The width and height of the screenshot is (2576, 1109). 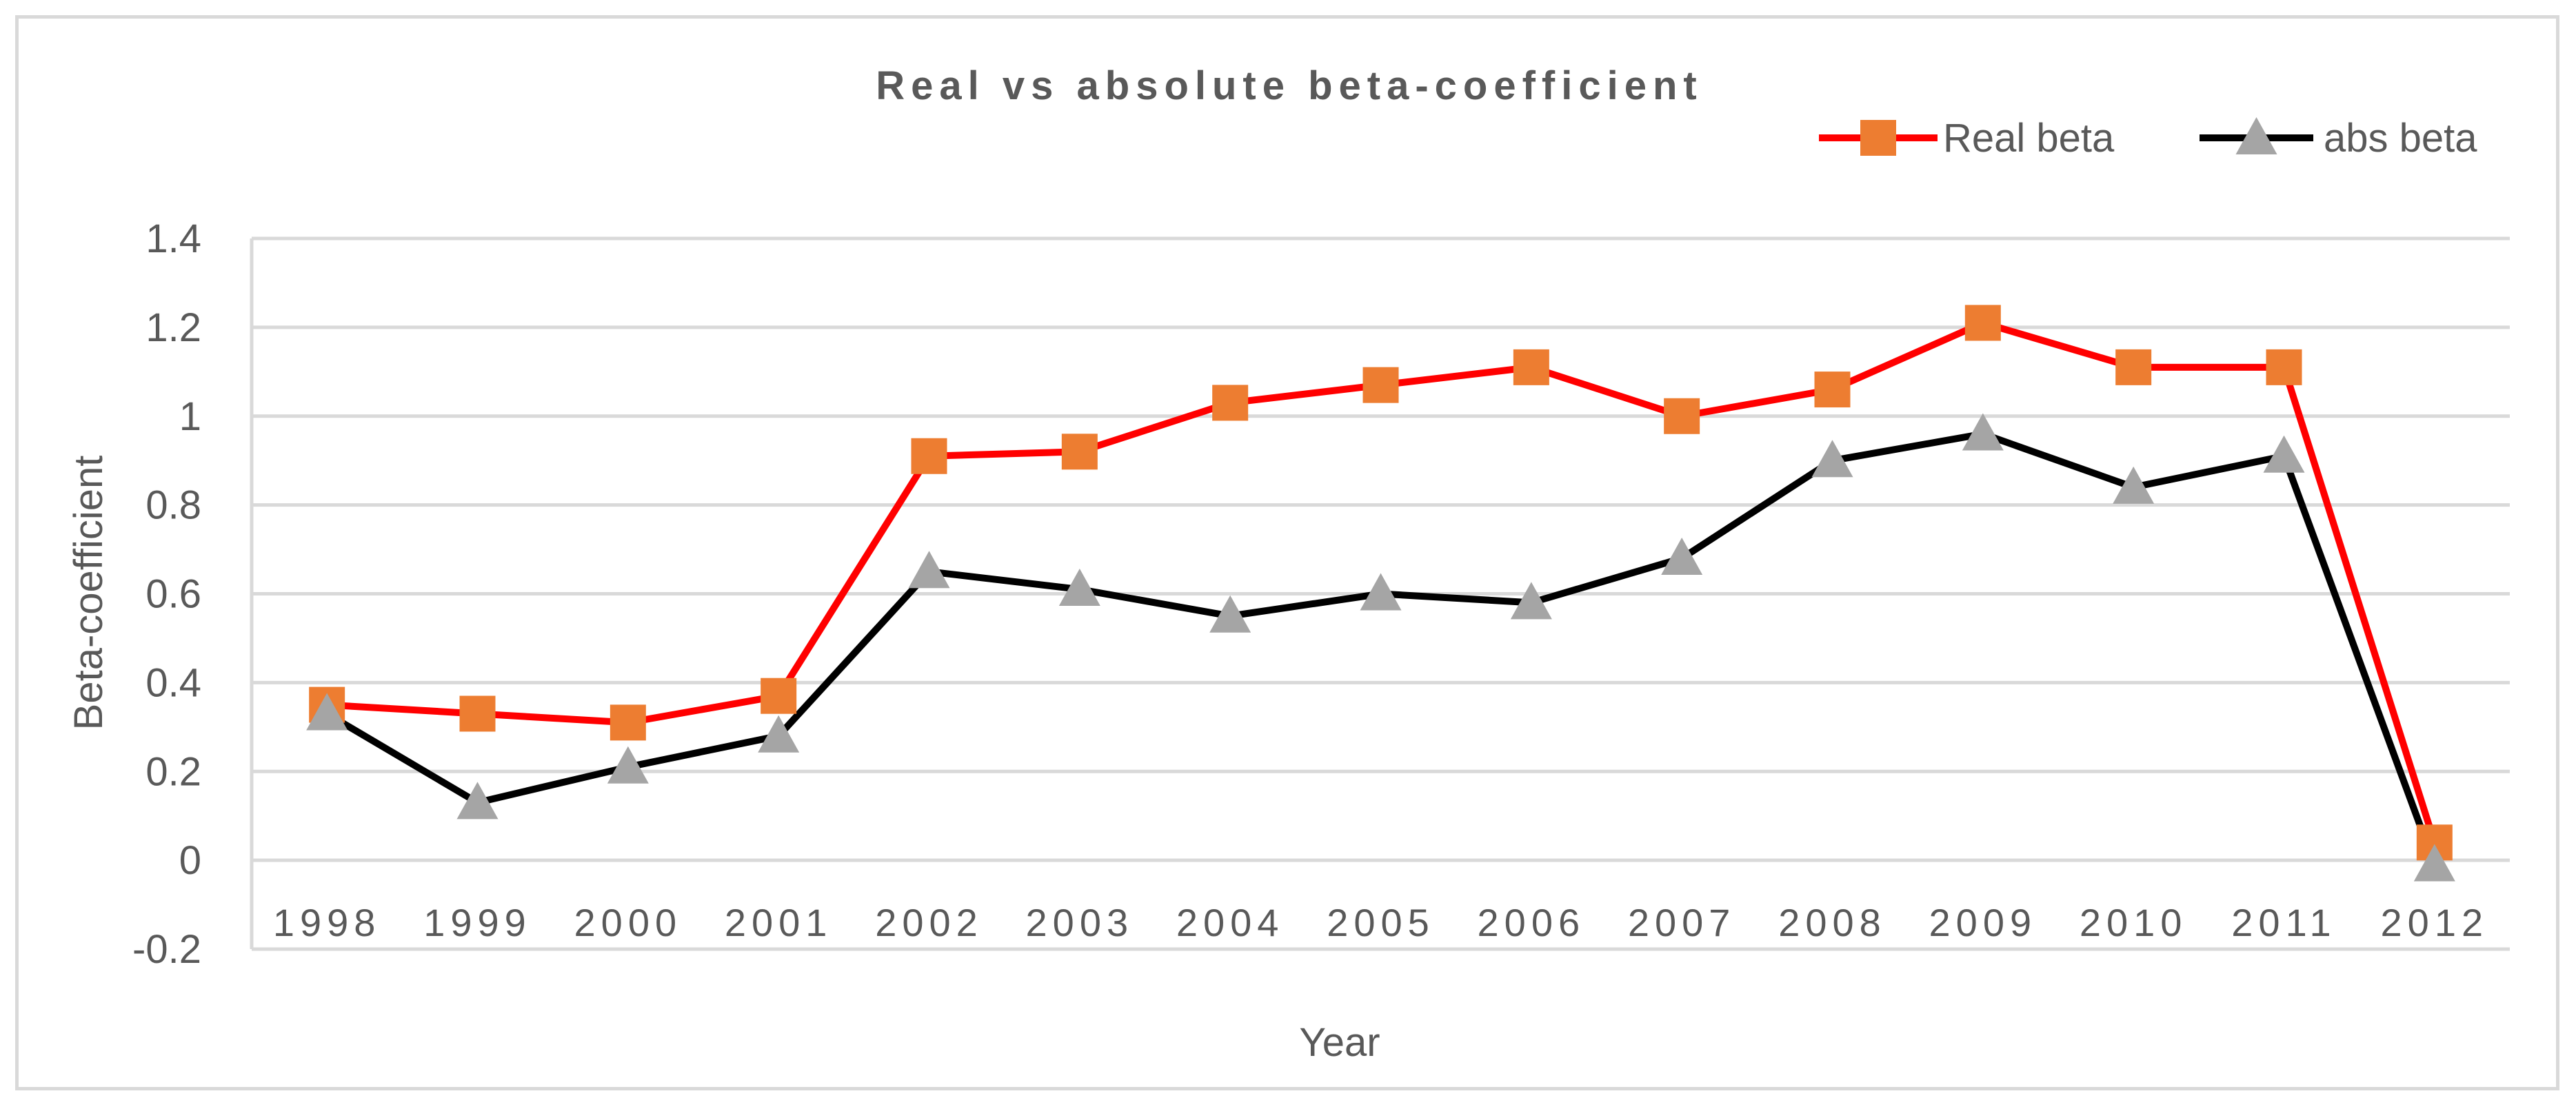 I want to click on legend: Real beta abs beta, so click(x=2148, y=138).